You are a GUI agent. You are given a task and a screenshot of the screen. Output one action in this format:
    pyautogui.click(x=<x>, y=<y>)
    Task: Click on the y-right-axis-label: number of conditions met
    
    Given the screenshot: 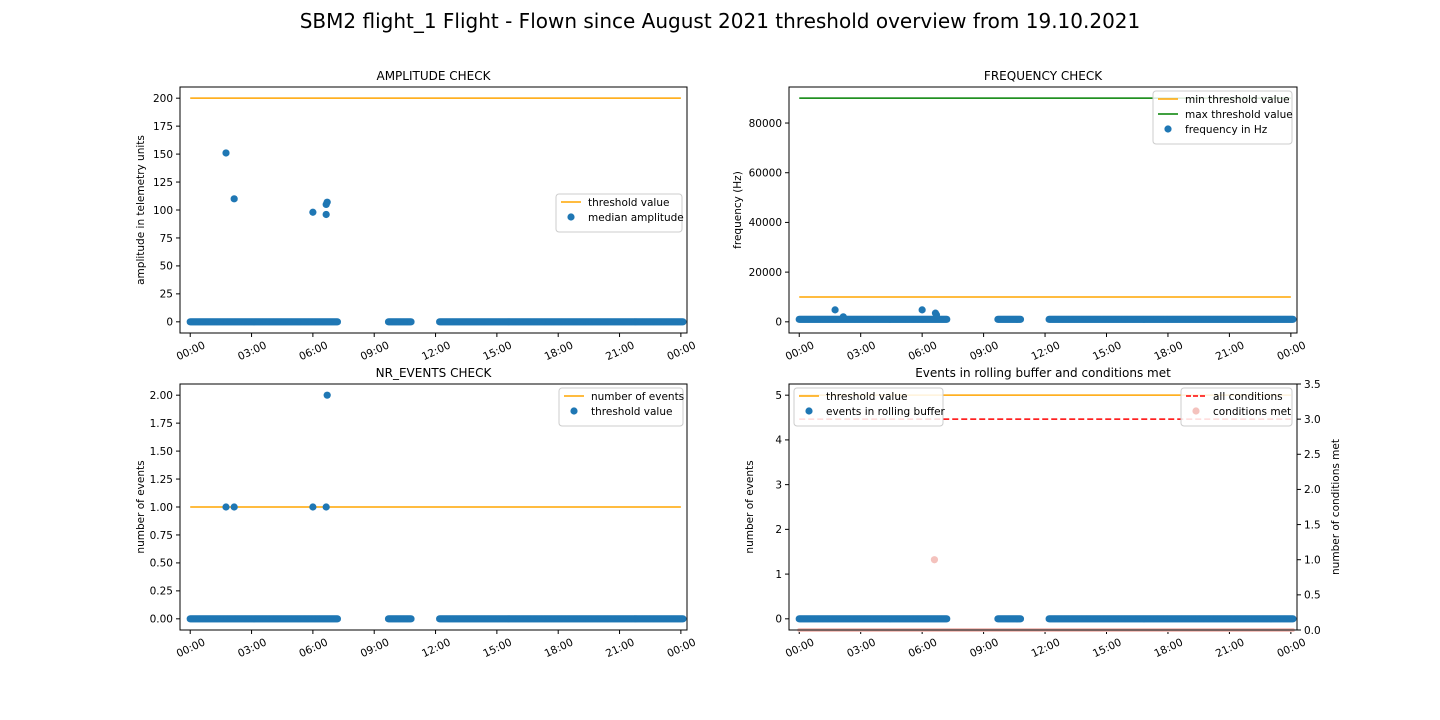 What is the action you would take?
    pyautogui.click(x=1336, y=507)
    